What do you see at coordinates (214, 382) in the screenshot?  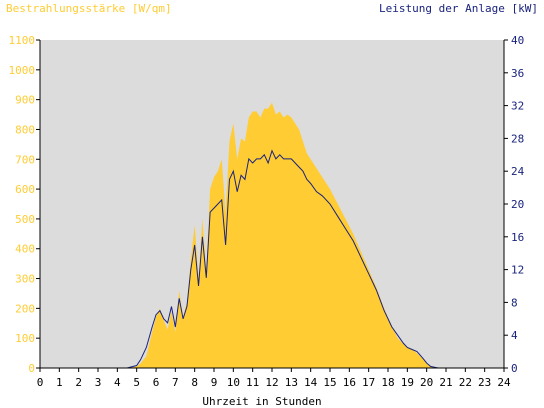 I see `x-tick-label: 9` at bounding box center [214, 382].